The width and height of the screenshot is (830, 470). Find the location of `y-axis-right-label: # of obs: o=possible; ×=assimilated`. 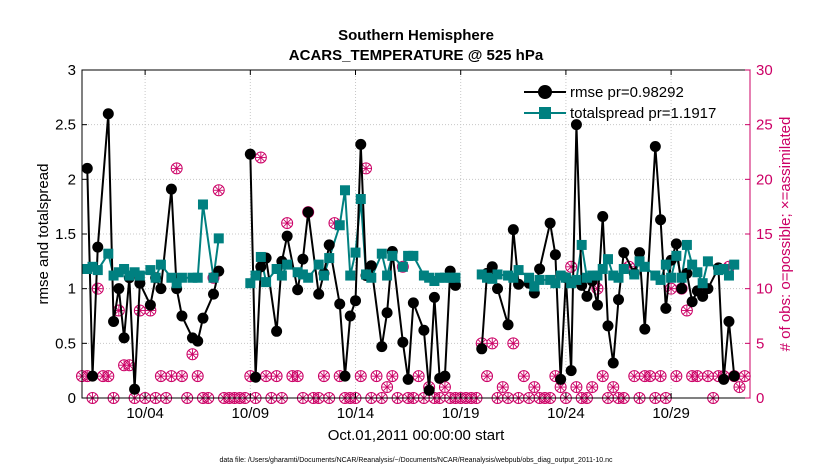

y-axis-right-label: # of obs: o=possible; ×=assimilated is located at coordinates (785, 234).